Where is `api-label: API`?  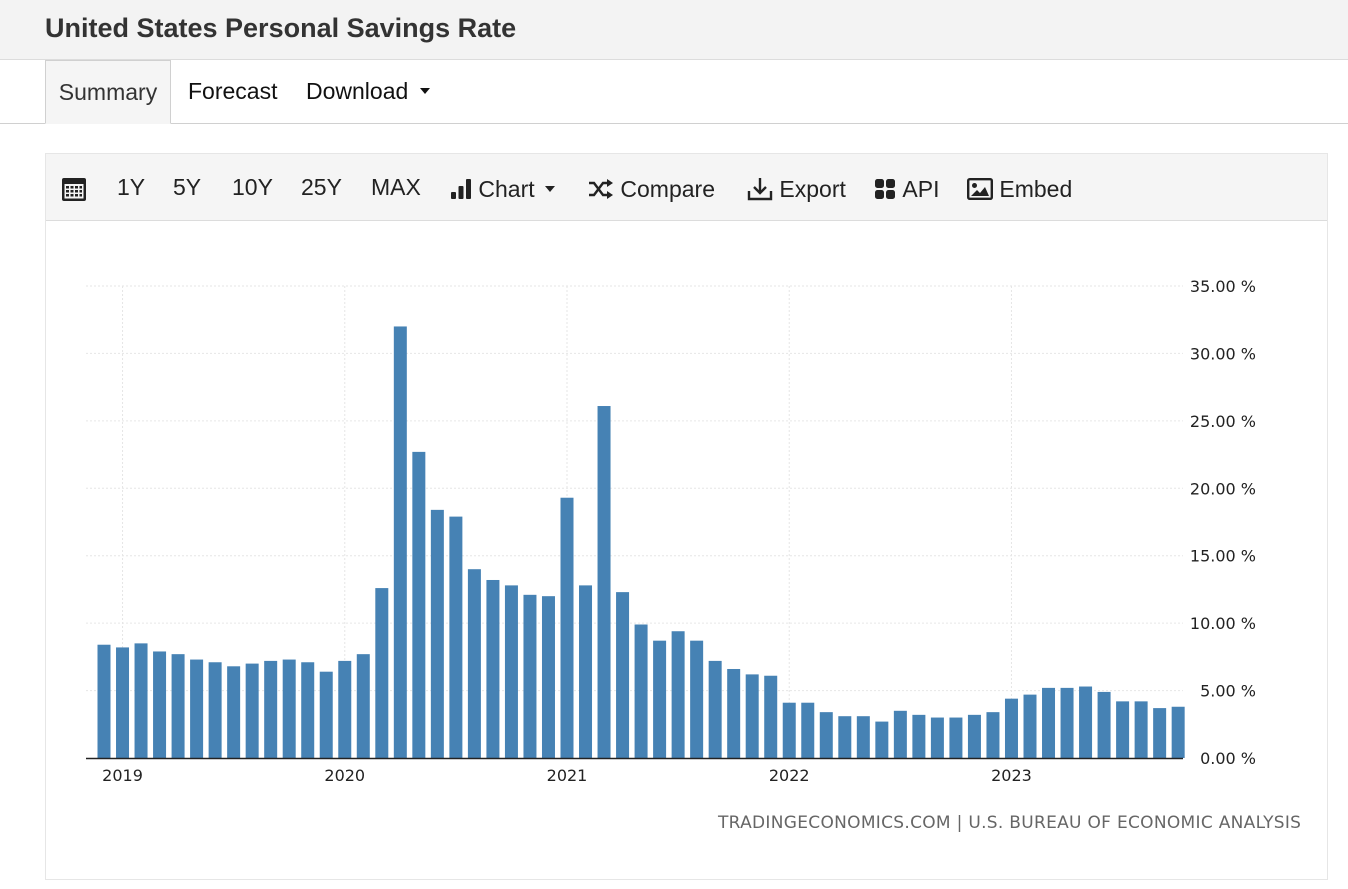
api-label: API is located at coordinates (921, 188).